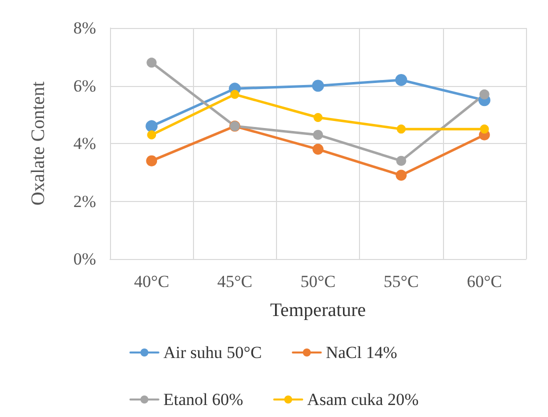 The width and height of the screenshot is (548, 417). Describe the element at coordinates (234, 281) in the screenshot. I see `x-tick-label: 45°C` at that location.